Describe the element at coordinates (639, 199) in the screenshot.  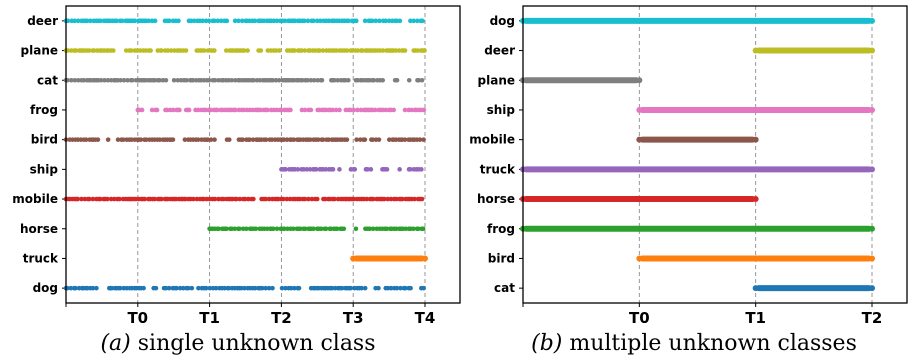
I see `series-band-b-horse` at that location.